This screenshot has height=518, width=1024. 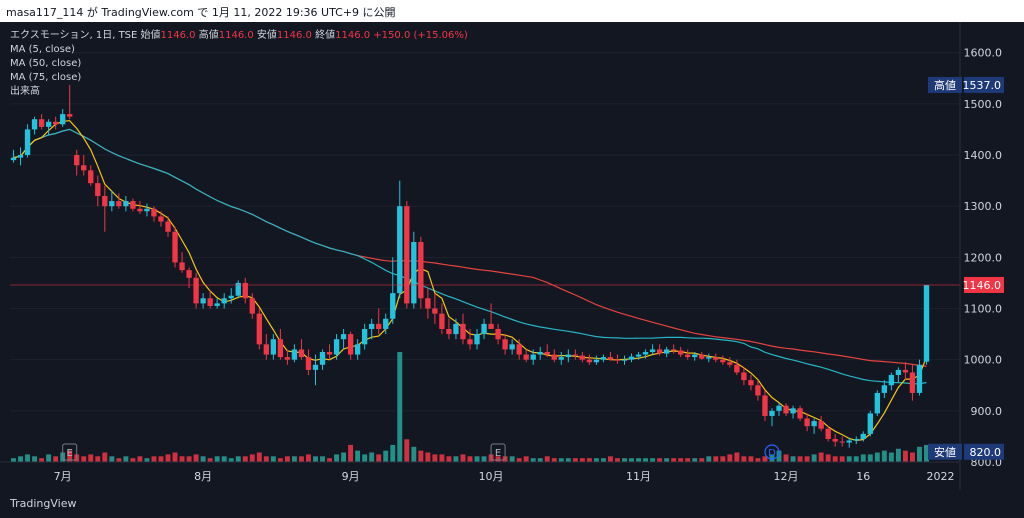 What do you see at coordinates (786, 476) in the screenshot?
I see `x-tick-label: 12月` at bounding box center [786, 476].